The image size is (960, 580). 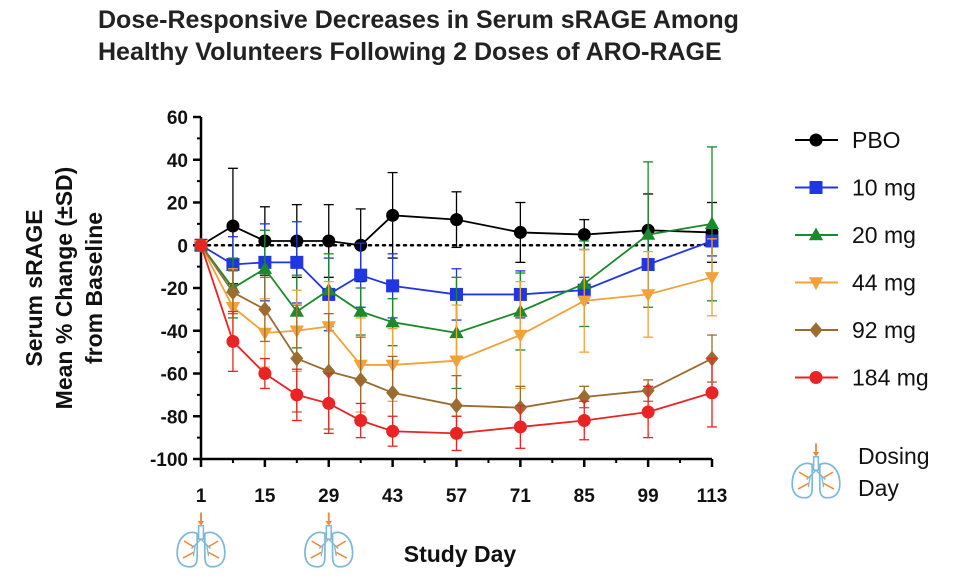 What do you see at coordinates (848, 140) in the screenshot?
I see `legend-item-pbo: PBO` at bounding box center [848, 140].